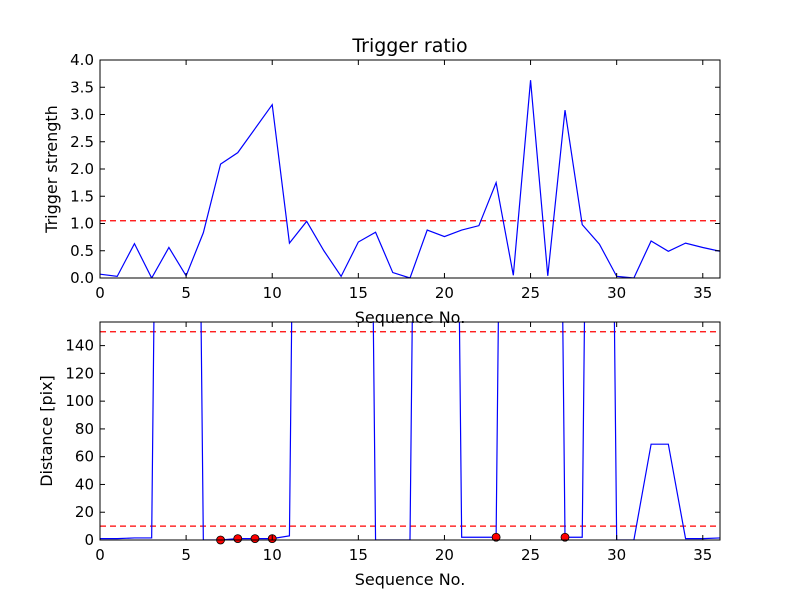 The width and height of the screenshot is (800, 600). Describe the element at coordinates (82, 278) in the screenshot. I see `y-tick-label: 0.0` at that location.